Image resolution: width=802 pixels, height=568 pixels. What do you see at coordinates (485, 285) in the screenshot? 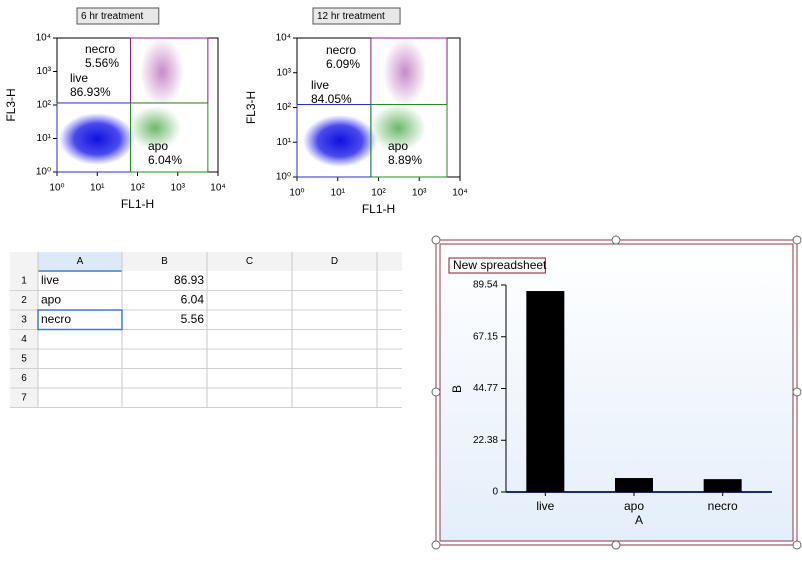
I see `y-tick-label: 89.54` at bounding box center [485, 285].